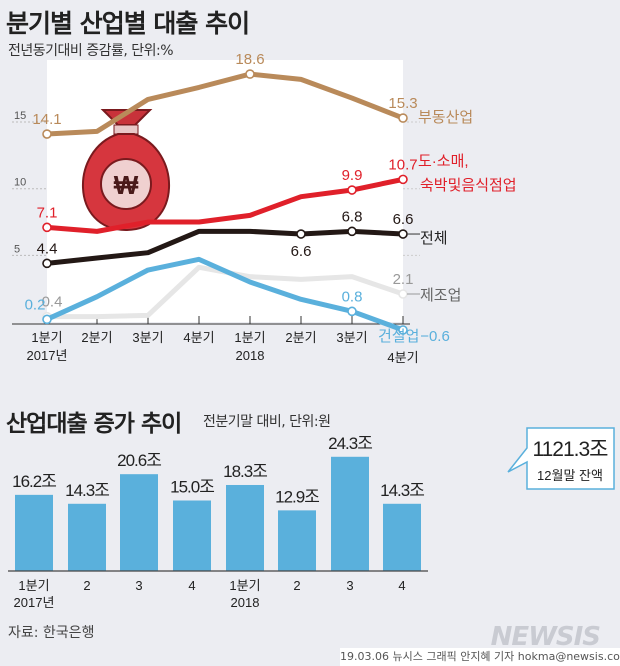  I want to click on series-name-label: 숙박및음식점업, so click(468, 185).